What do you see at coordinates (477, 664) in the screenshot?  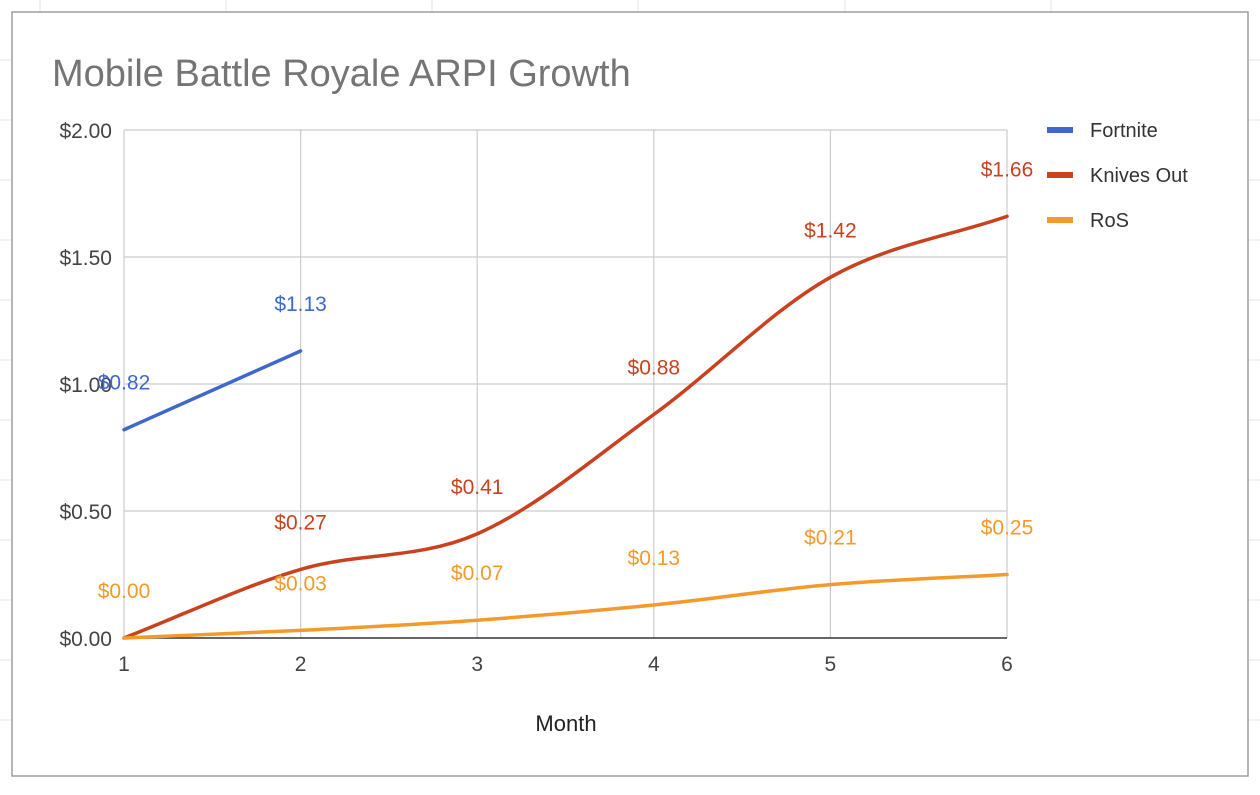 I see `x-tick-label: 3` at bounding box center [477, 664].